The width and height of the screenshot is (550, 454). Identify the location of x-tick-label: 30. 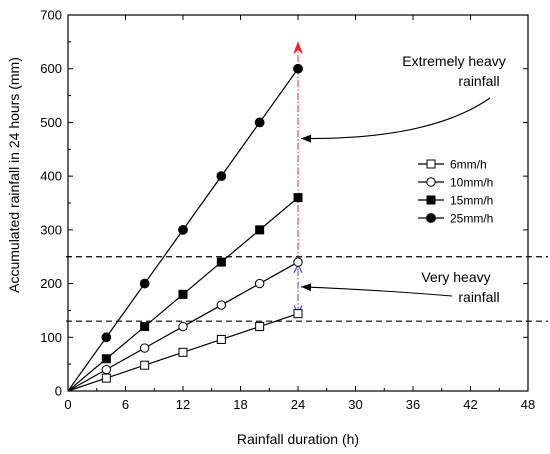
(355, 404).